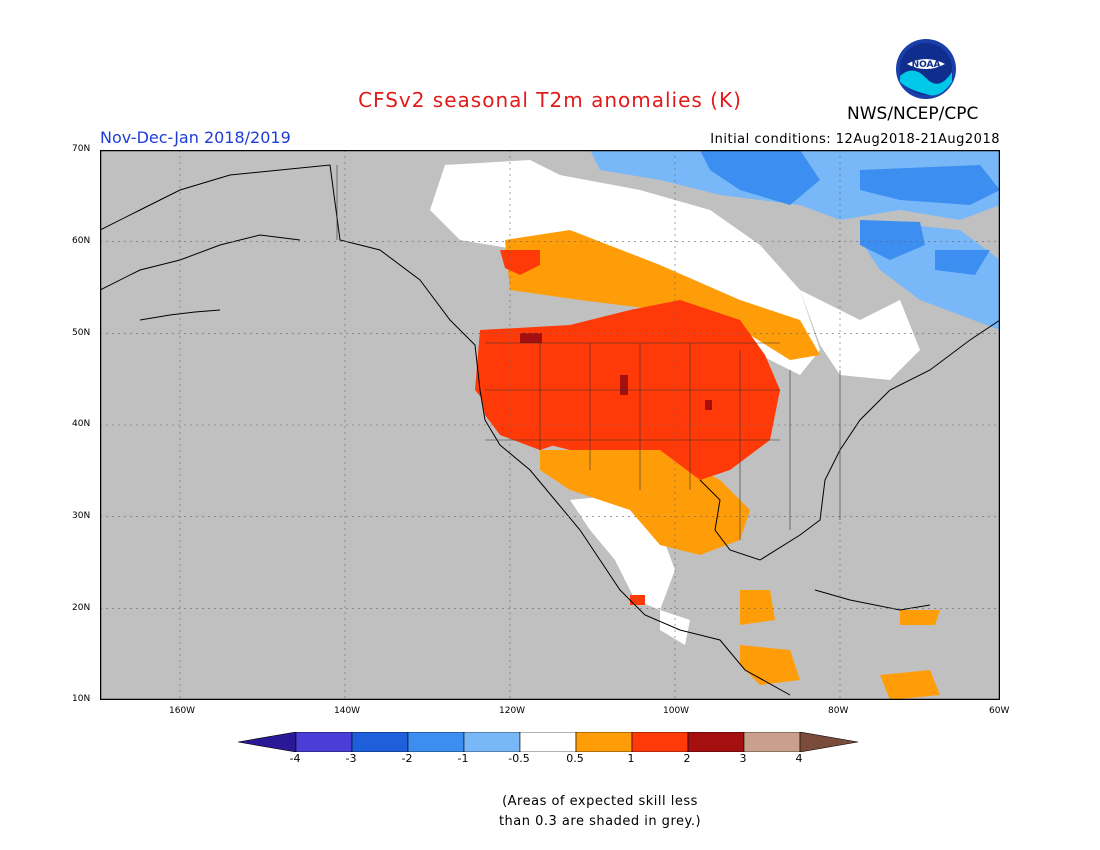 This screenshot has height=850, width=1100. What do you see at coordinates (838, 711) in the screenshot?
I see `lon-label: 80W` at bounding box center [838, 711].